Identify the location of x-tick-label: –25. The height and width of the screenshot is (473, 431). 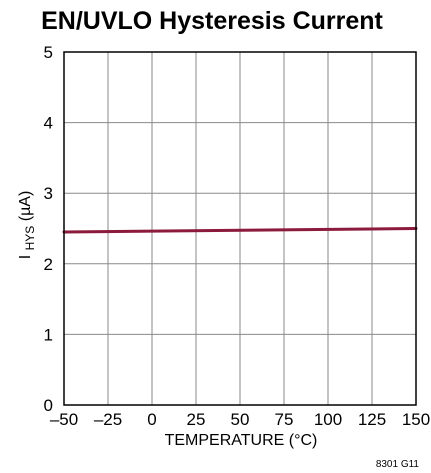
(108, 419).